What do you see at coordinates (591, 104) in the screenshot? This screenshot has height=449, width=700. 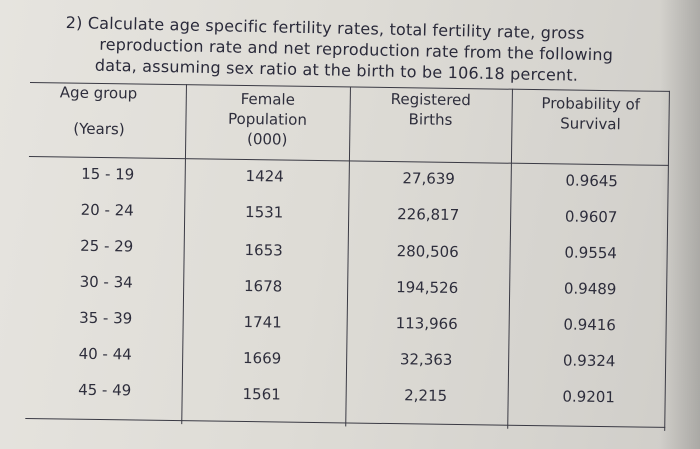 I see `header-survival-line-1: Probability of` at bounding box center [591, 104].